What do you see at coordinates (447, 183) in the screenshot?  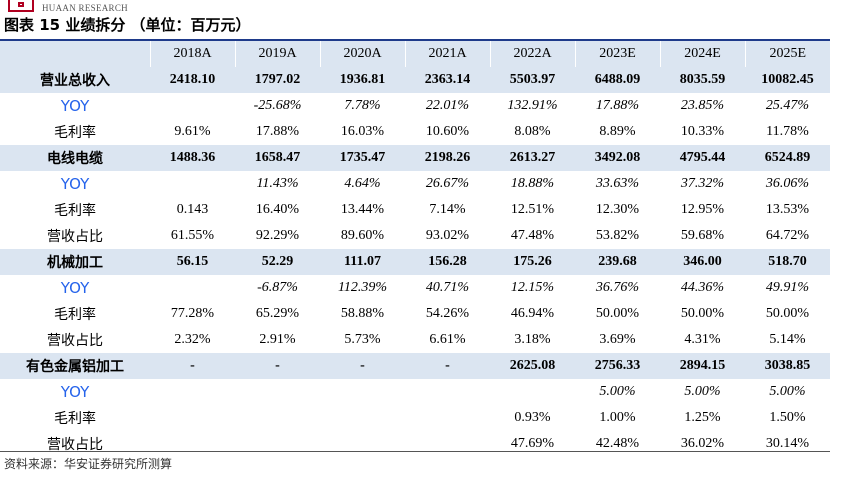 I see `table-cell: 26.67%` at bounding box center [447, 183].